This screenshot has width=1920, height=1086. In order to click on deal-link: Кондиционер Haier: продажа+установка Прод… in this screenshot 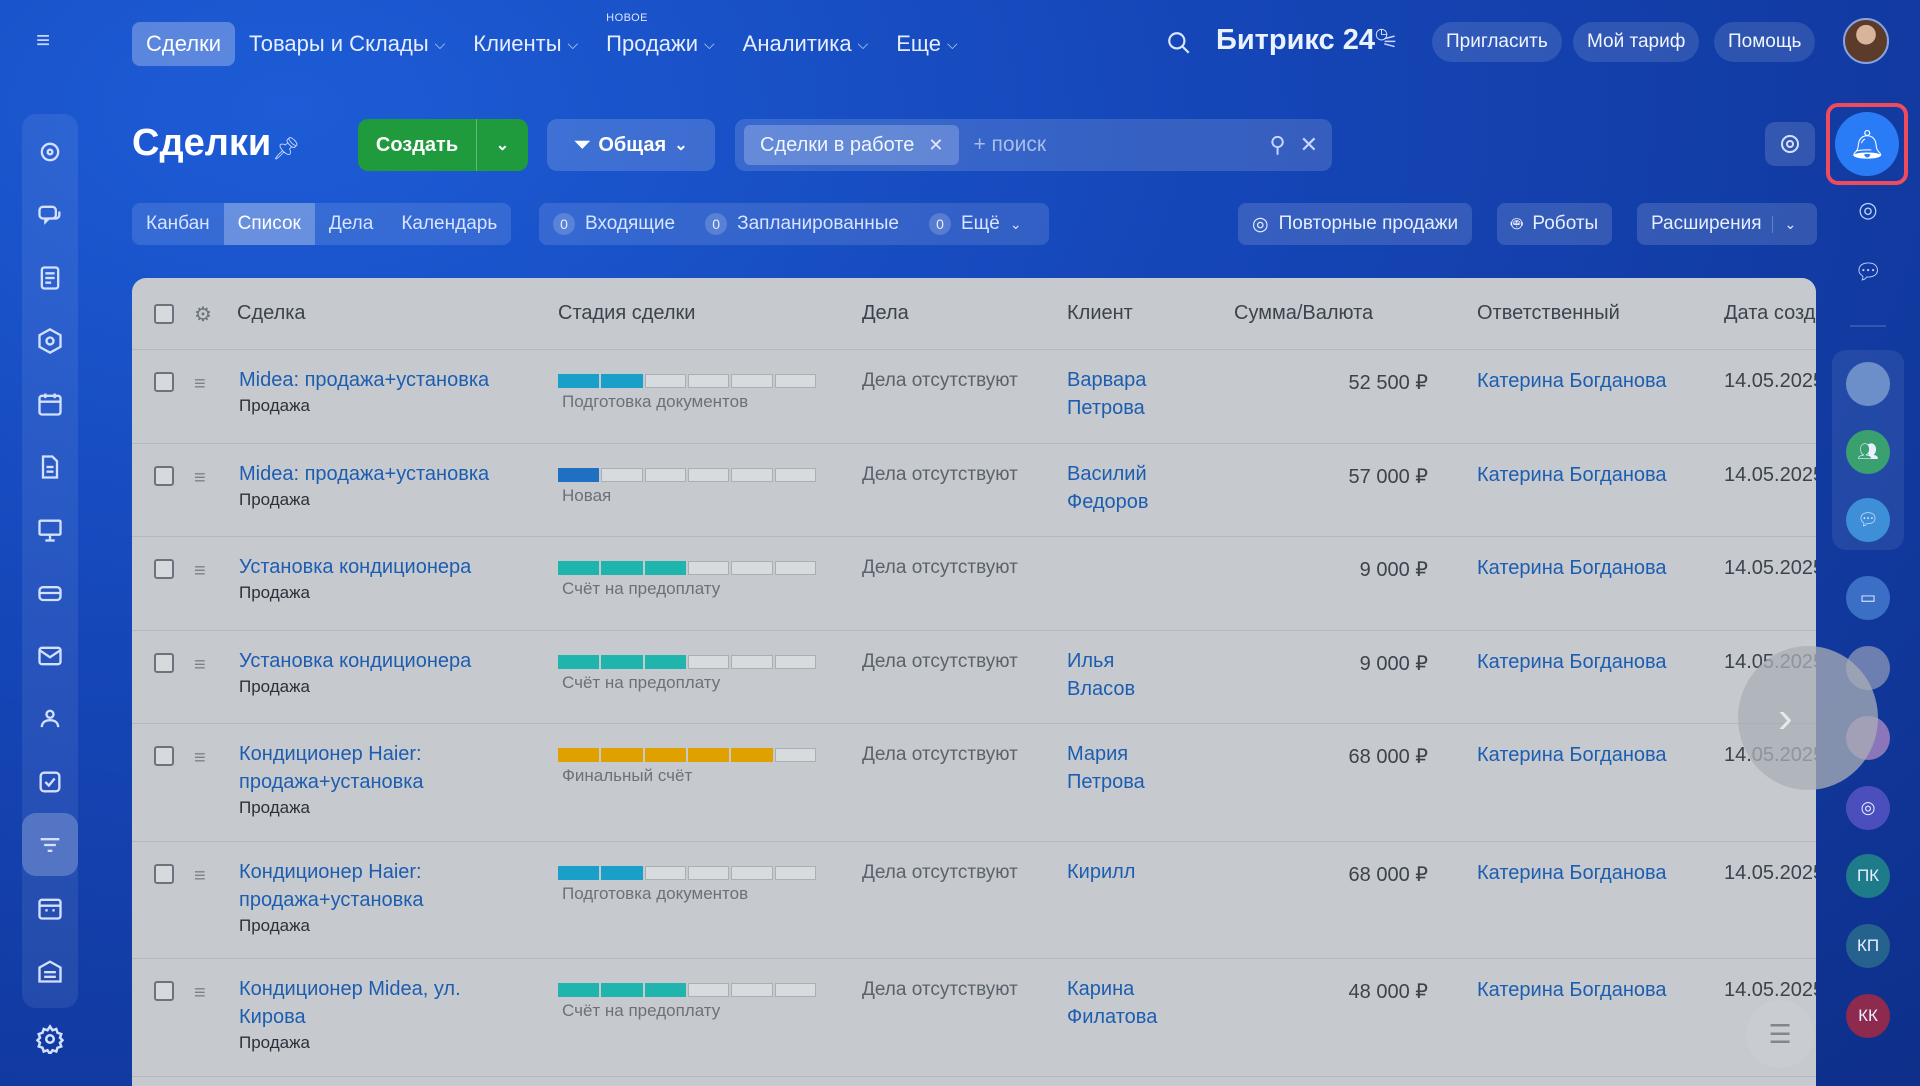, I will do `click(379, 898)`.